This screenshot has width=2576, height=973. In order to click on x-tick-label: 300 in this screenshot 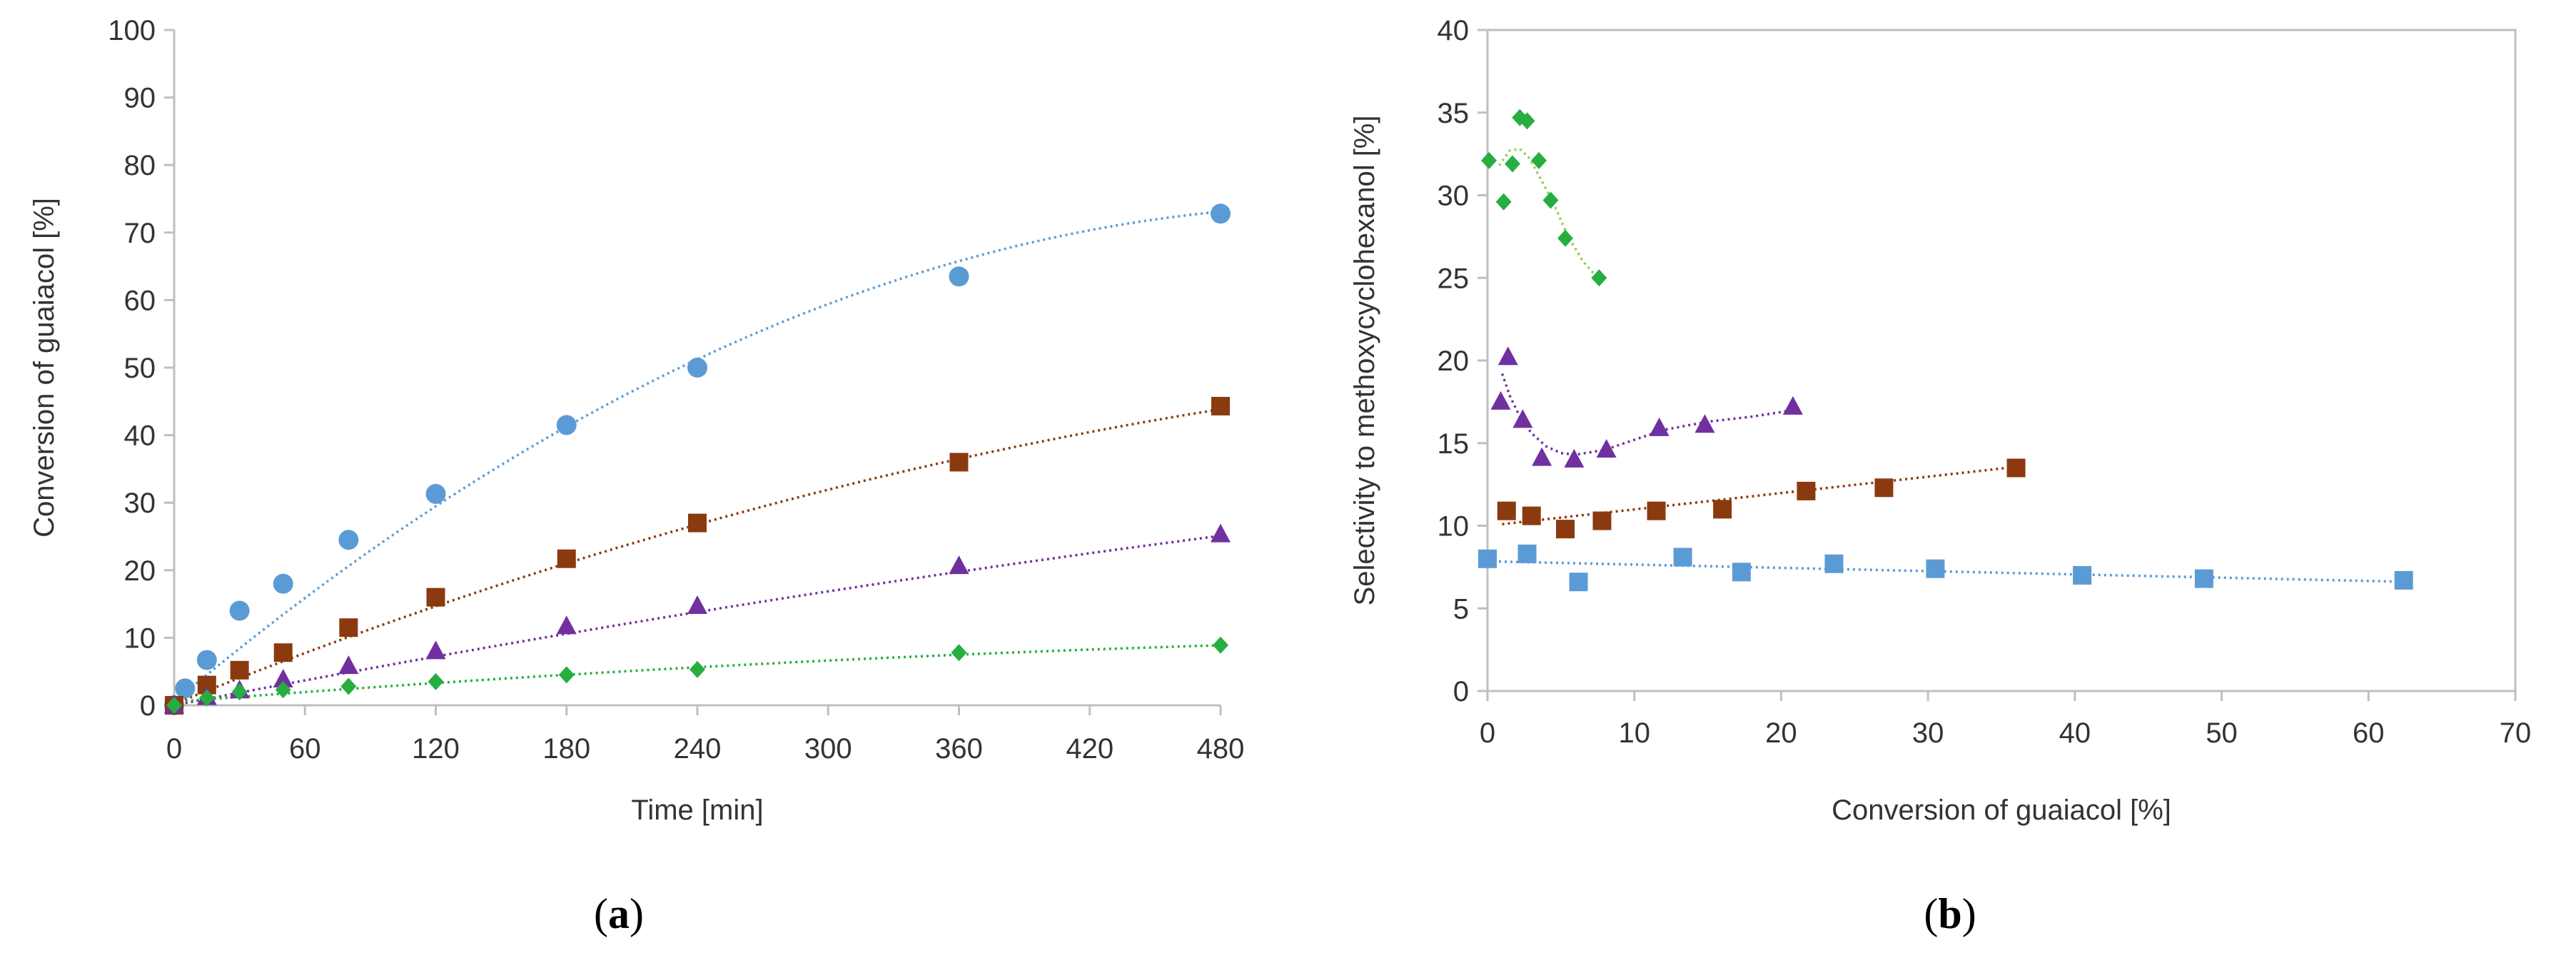, I will do `click(828, 749)`.